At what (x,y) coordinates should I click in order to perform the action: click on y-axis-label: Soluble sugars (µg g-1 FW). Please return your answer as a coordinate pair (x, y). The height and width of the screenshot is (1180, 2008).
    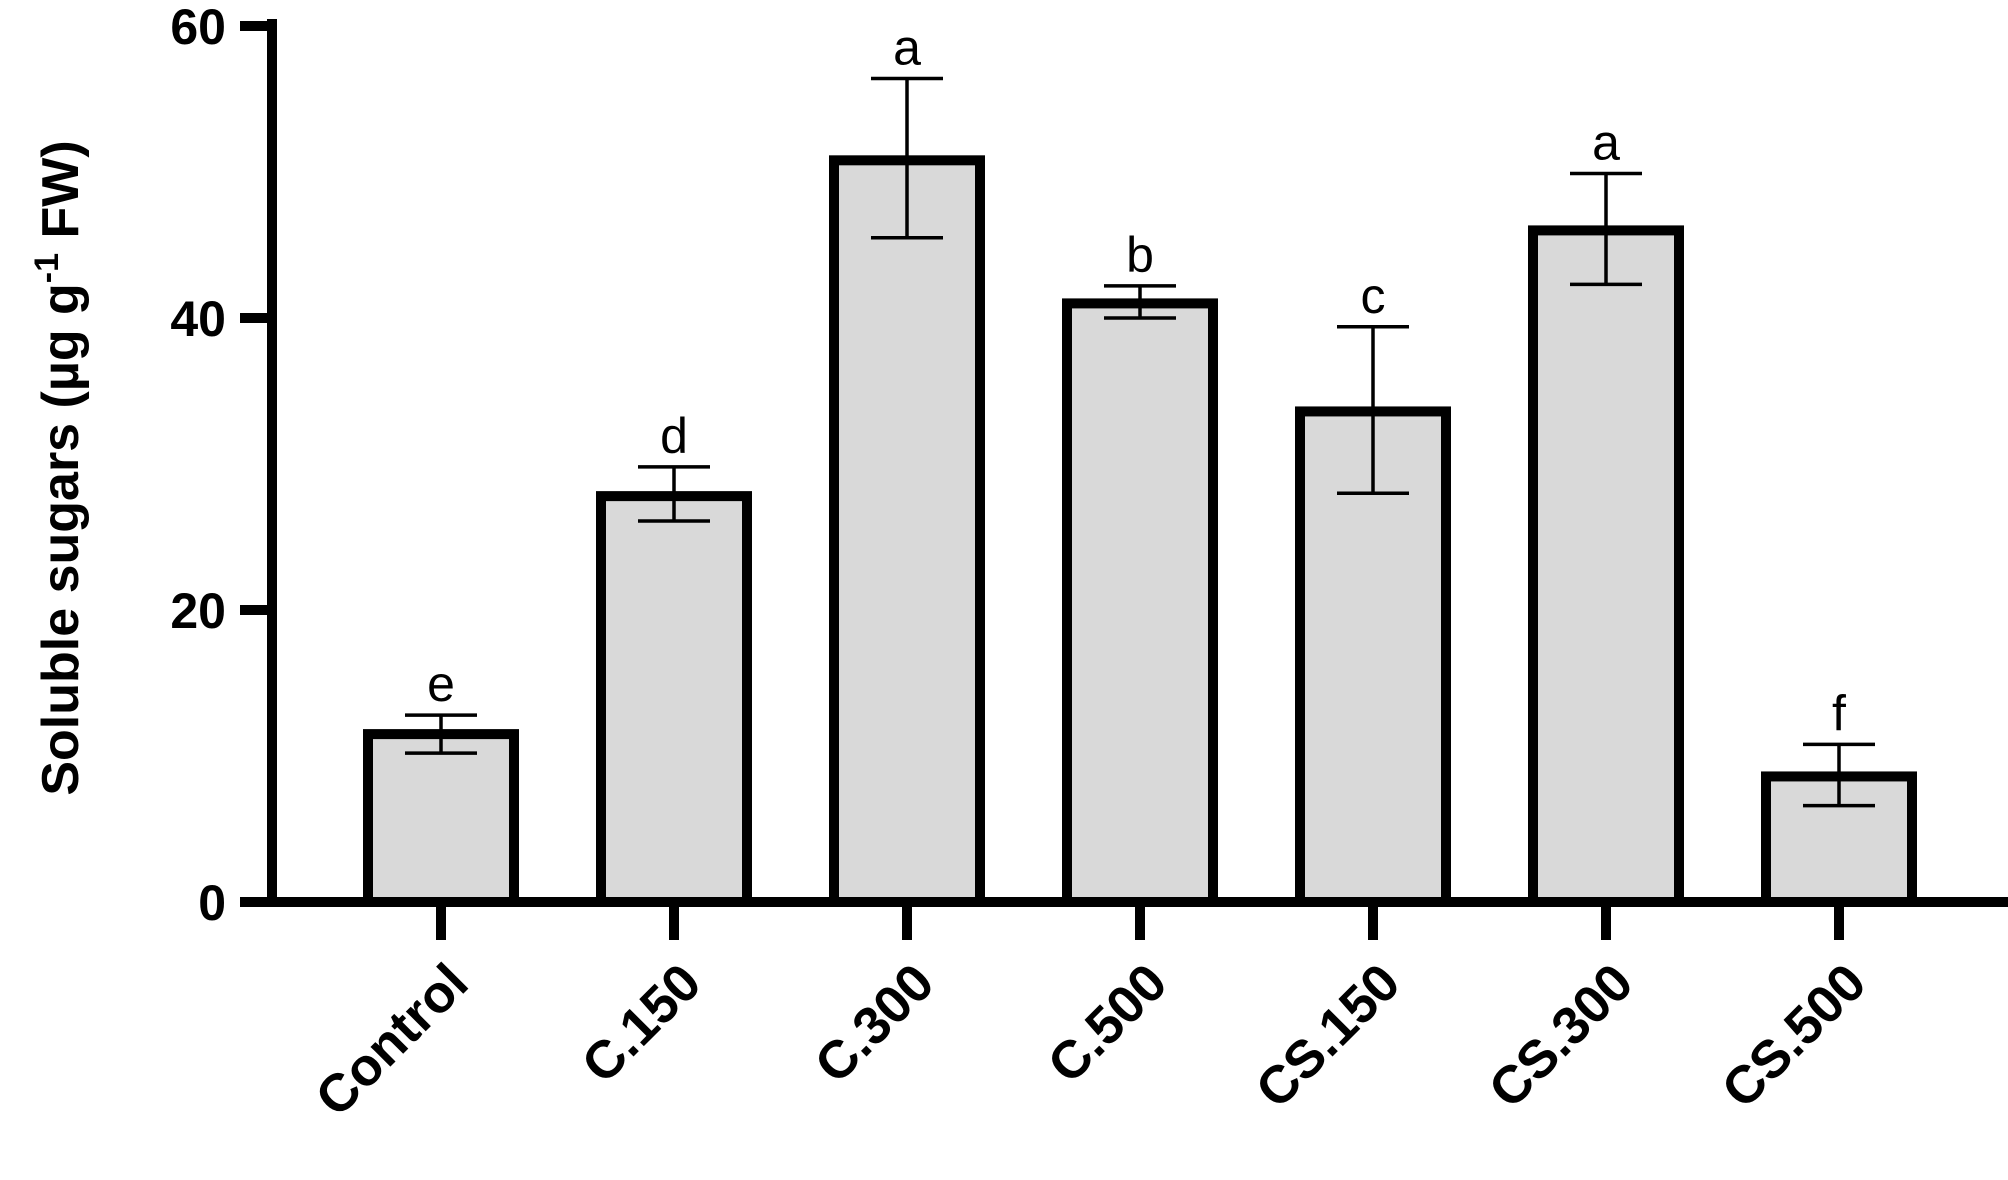
    Looking at the image, I should click on (59, 467).